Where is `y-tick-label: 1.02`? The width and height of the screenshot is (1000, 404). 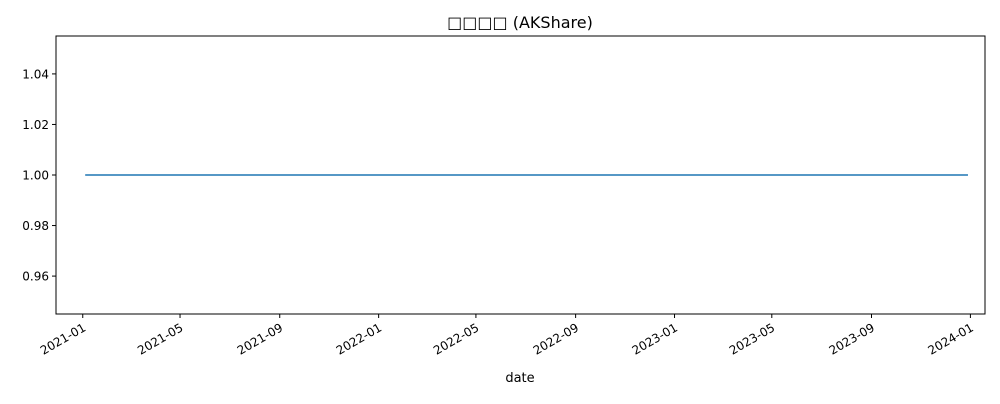
y-tick-label: 1.02 is located at coordinates (35, 125).